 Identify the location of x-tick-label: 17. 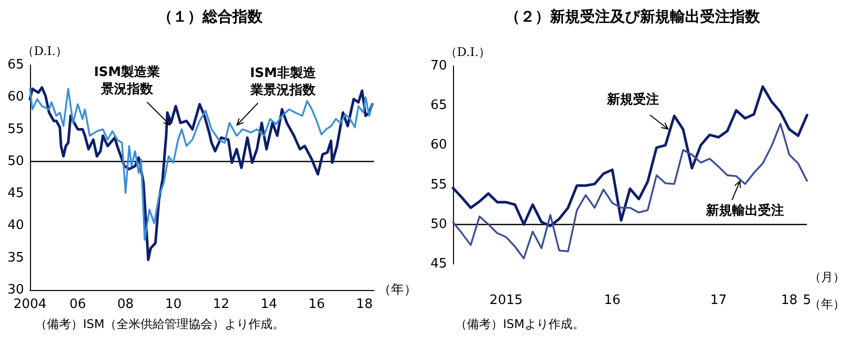
(718, 300).